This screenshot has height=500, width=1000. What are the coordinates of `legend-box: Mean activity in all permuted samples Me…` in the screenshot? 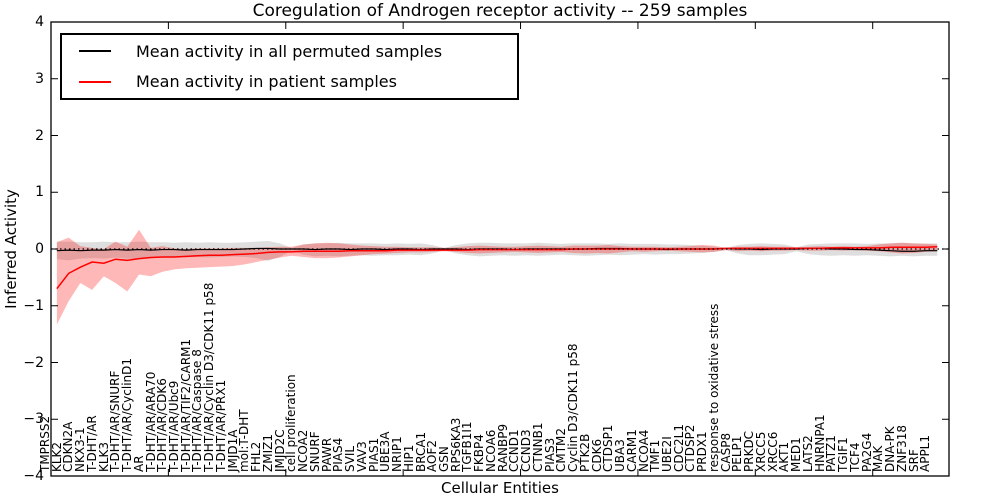 It's located at (289, 66).